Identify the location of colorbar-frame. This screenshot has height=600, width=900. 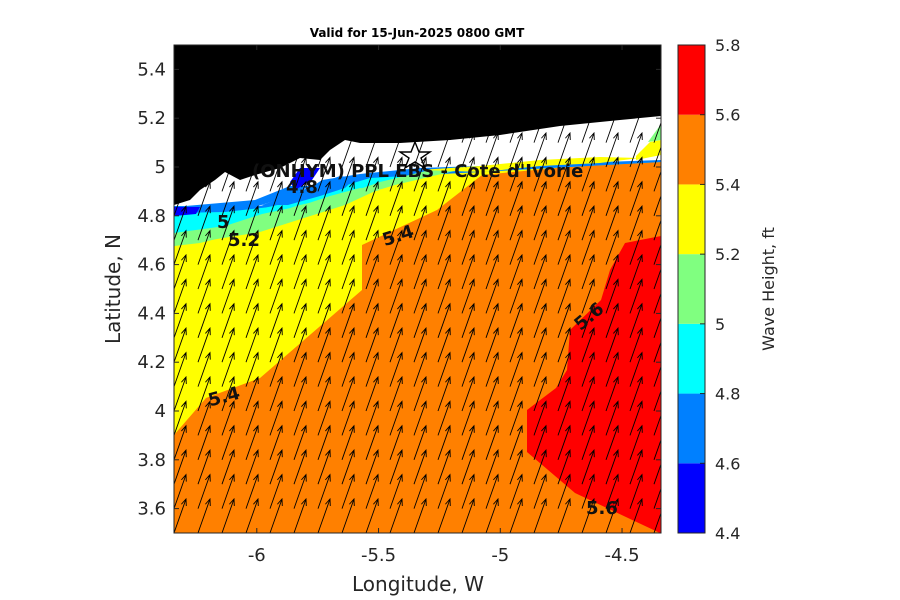
(691, 289).